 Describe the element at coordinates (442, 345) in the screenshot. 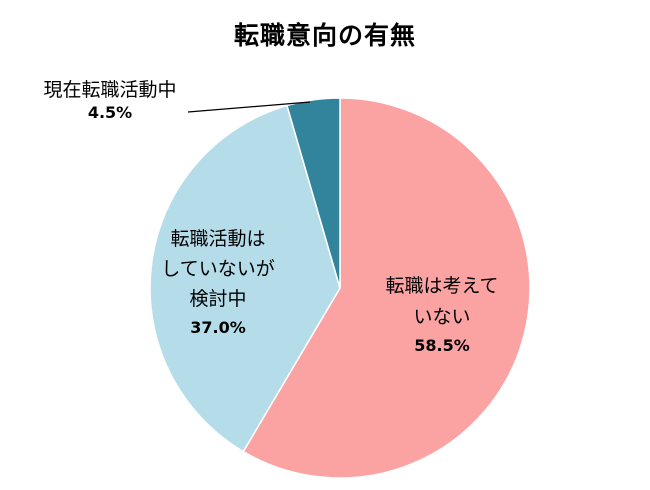

I see `slice-value-label: 58.5%` at that location.